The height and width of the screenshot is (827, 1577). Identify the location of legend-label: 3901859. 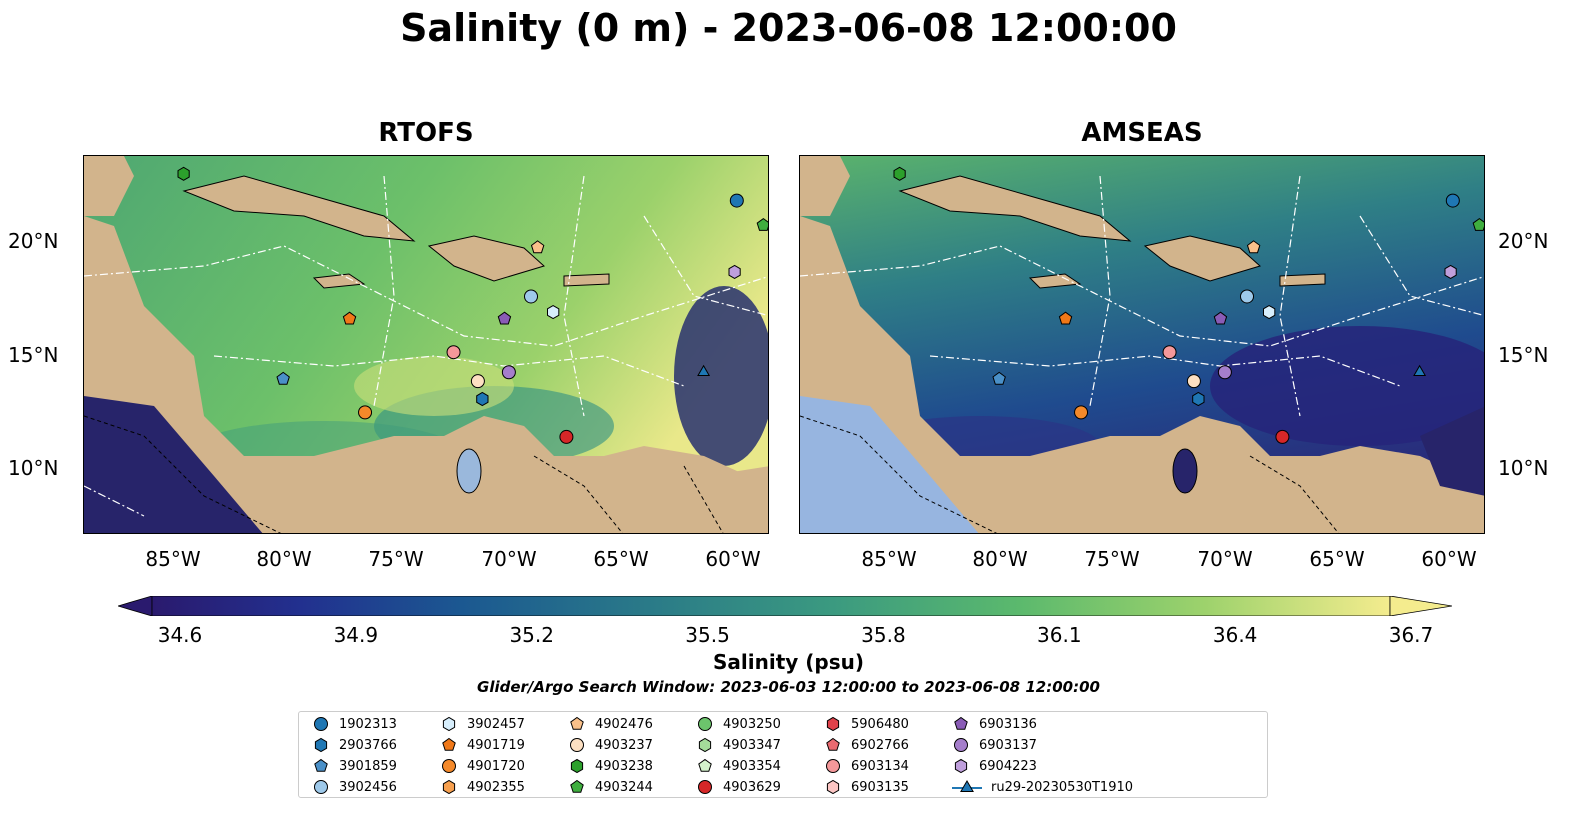
(368, 766).